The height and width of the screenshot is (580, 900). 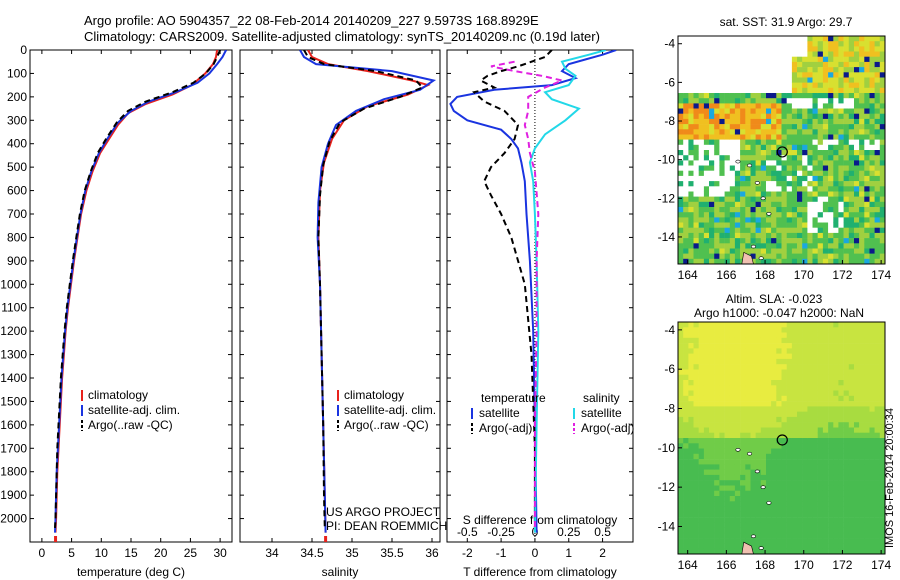 I want to click on depth-tick-label: 100, so click(x=17, y=73).